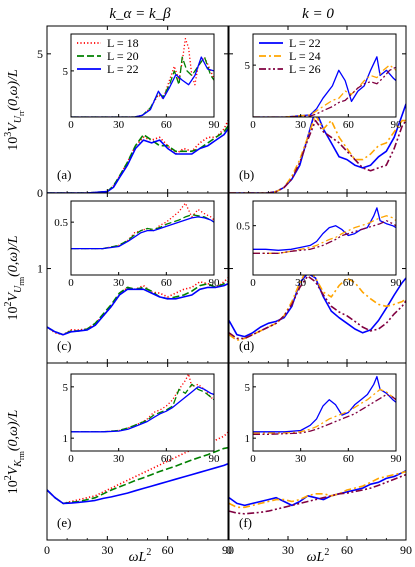 This screenshot has height=567, width=415. What do you see at coordinates (246, 345) in the screenshot?
I see `panel-label: (d)` at bounding box center [246, 345].